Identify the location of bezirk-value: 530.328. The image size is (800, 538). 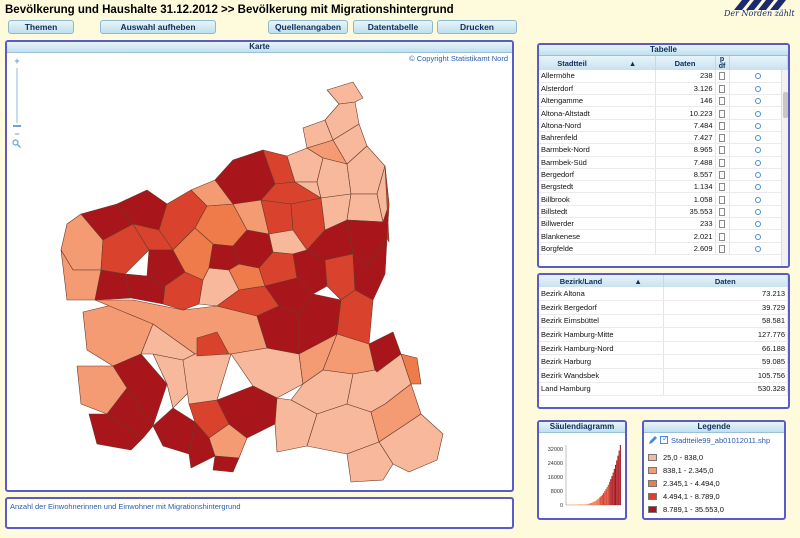
(725, 389).